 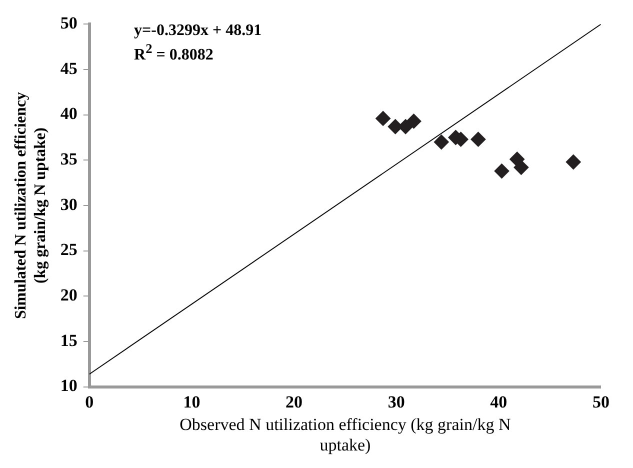 What do you see at coordinates (30, 206) in the screenshot?
I see `y-axis-title: Simulated N utilization efficiency (kg grain/kg N uptake)` at bounding box center [30, 206].